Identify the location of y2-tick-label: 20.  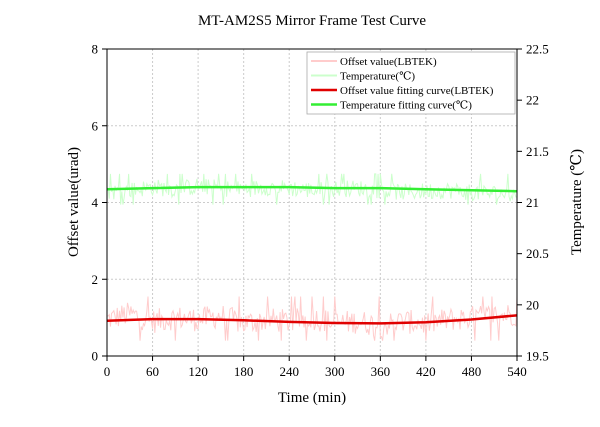
(532, 304).